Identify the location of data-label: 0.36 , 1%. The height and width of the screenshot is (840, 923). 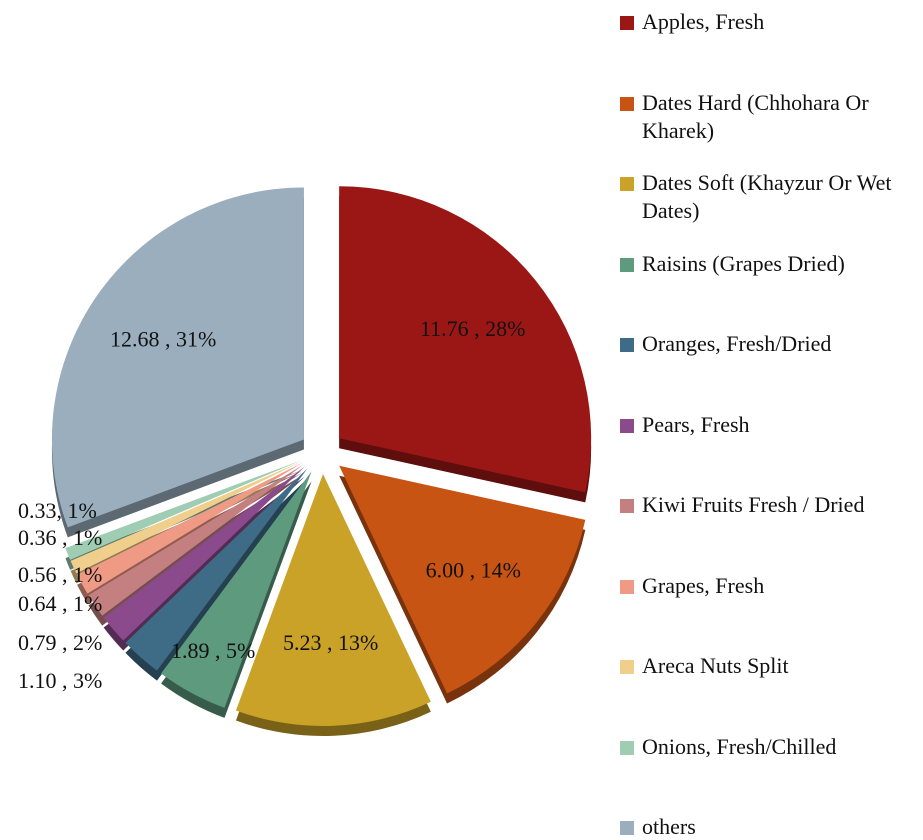
(60, 537).